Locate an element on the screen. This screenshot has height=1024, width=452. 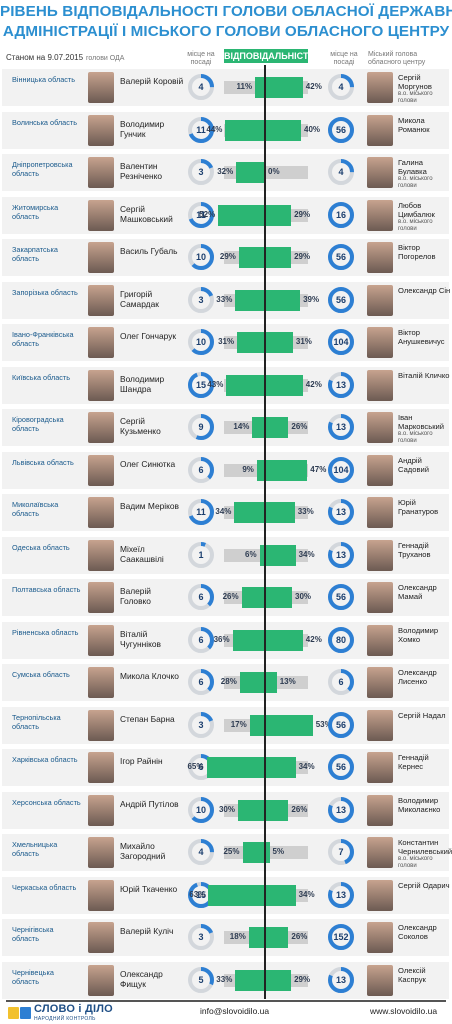
governor-rank-gauge-value: 4 is located at coordinates (200, 852).